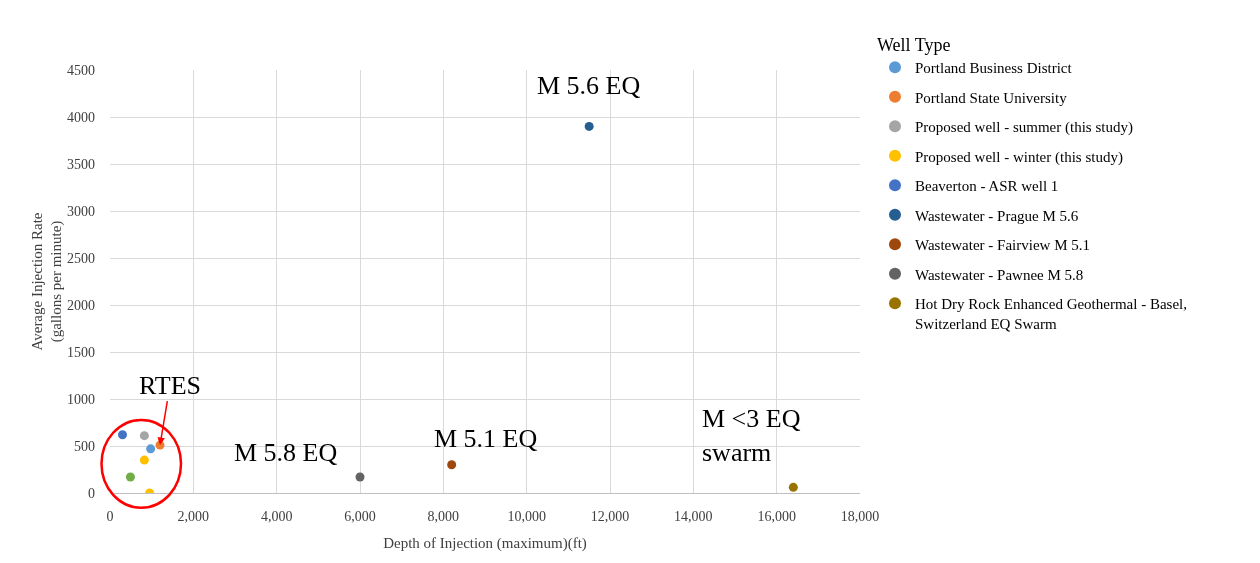 The width and height of the screenshot is (1260, 563). What do you see at coordinates (1019, 157) in the screenshot?
I see `legend-label: Proposed well - winter (this study)` at bounding box center [1019, 157].